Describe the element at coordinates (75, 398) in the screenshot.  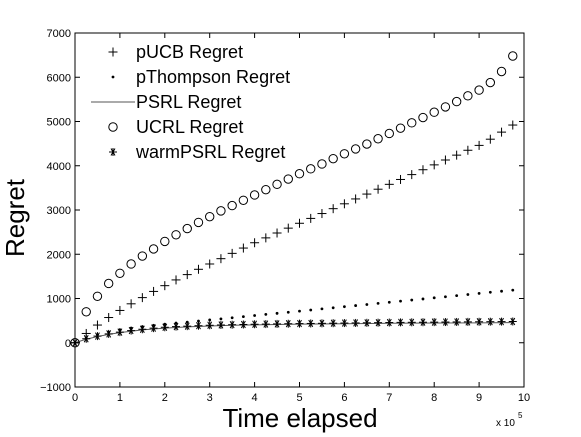
I see `x-tick-label: 0` at that location.